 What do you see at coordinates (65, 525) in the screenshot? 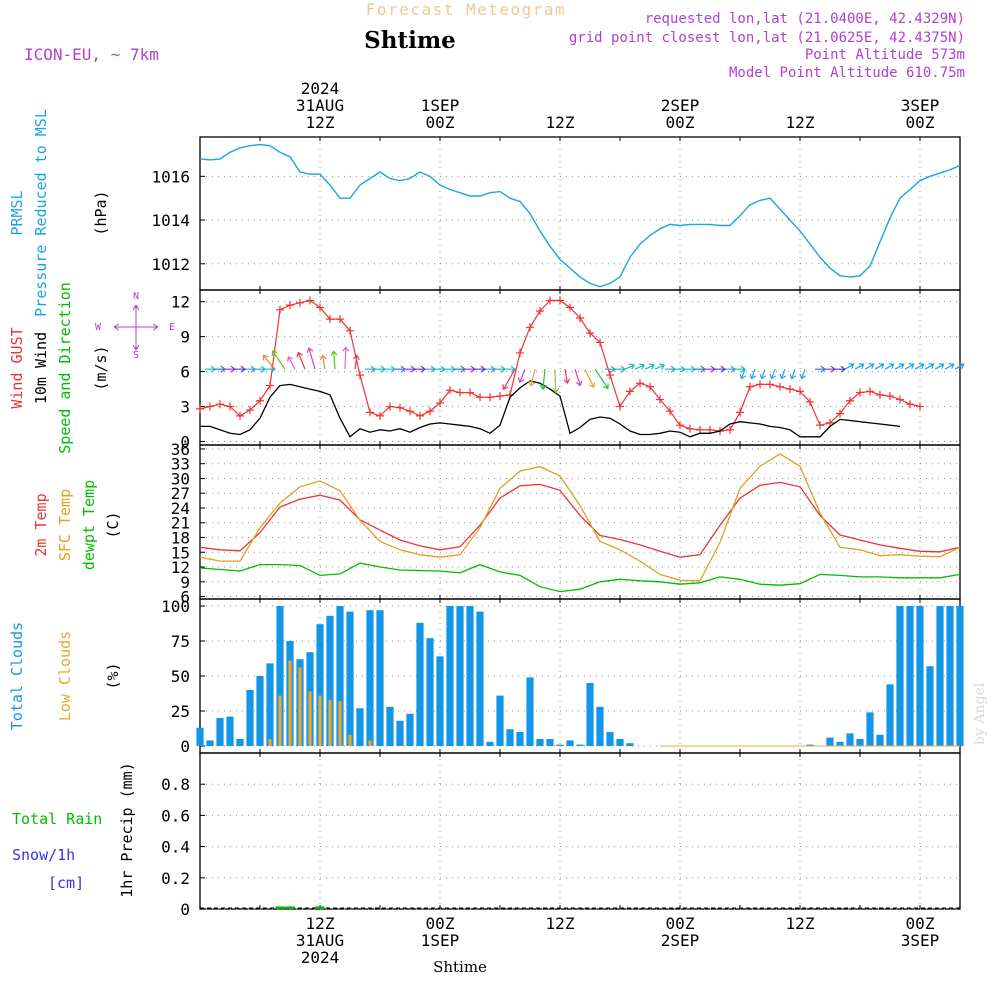
I see `sfc-temp-label: SFC Temp` at bounding box center [65, 525].